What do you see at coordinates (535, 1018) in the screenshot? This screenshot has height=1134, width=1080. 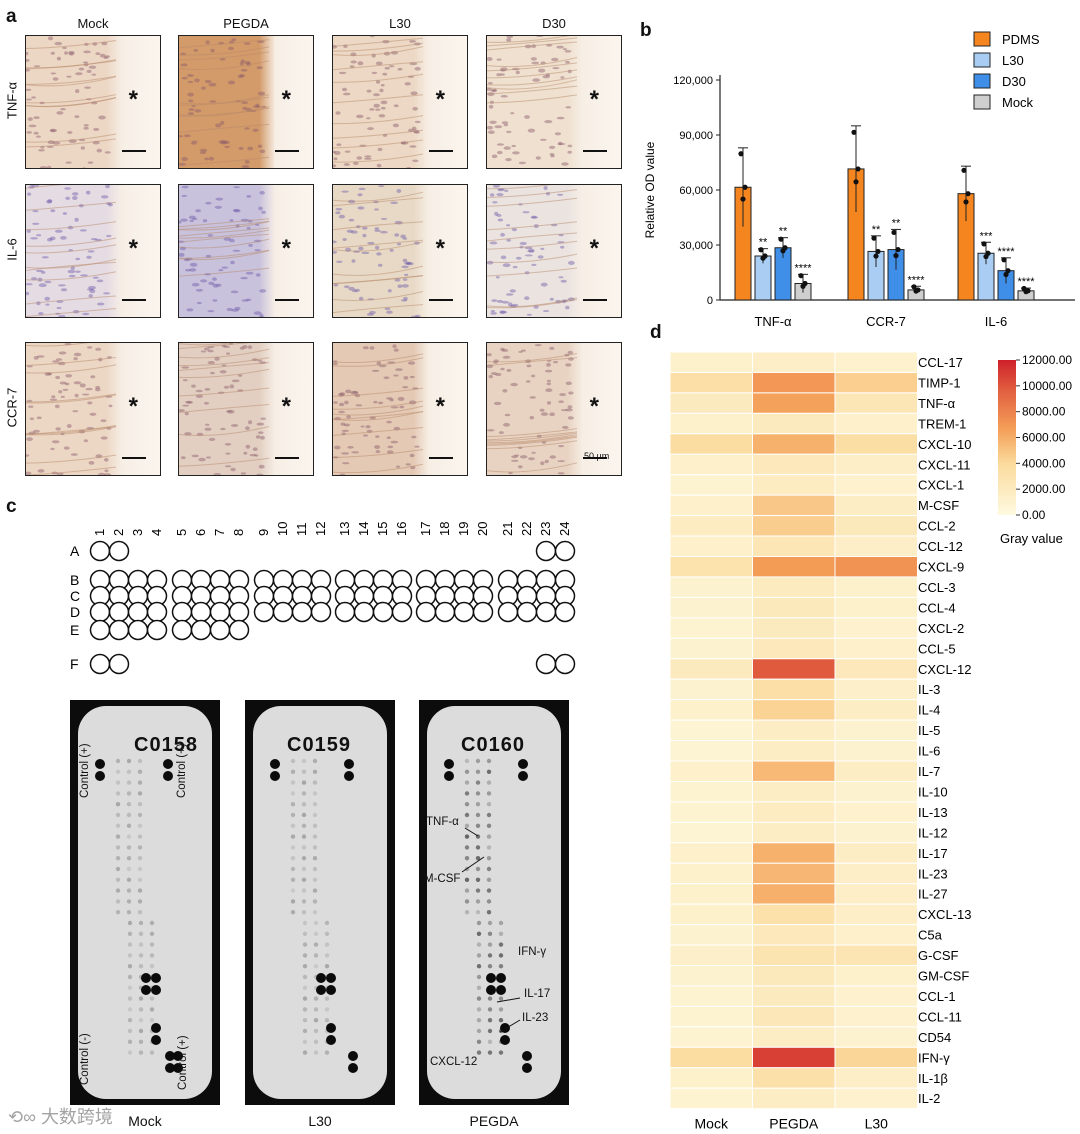 I see `cytokine-label: IL-23` at bounding box center [535, 1018].